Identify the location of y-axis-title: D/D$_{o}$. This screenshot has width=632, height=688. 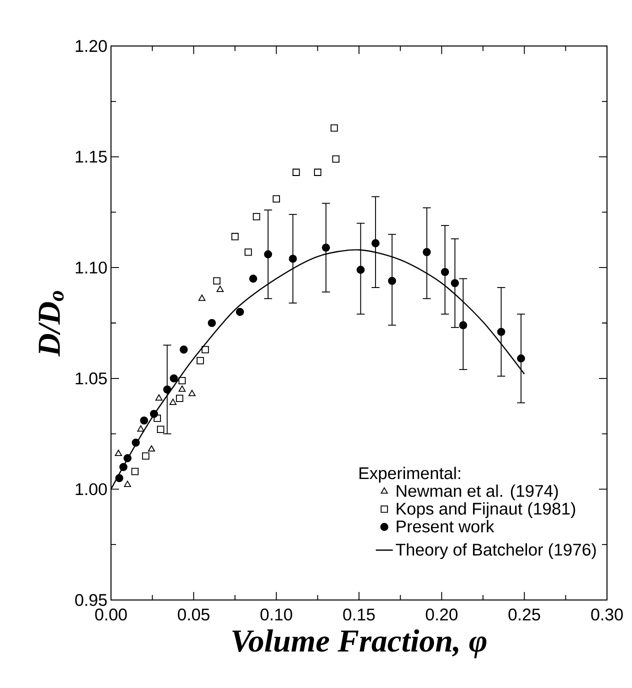
(51, 323).